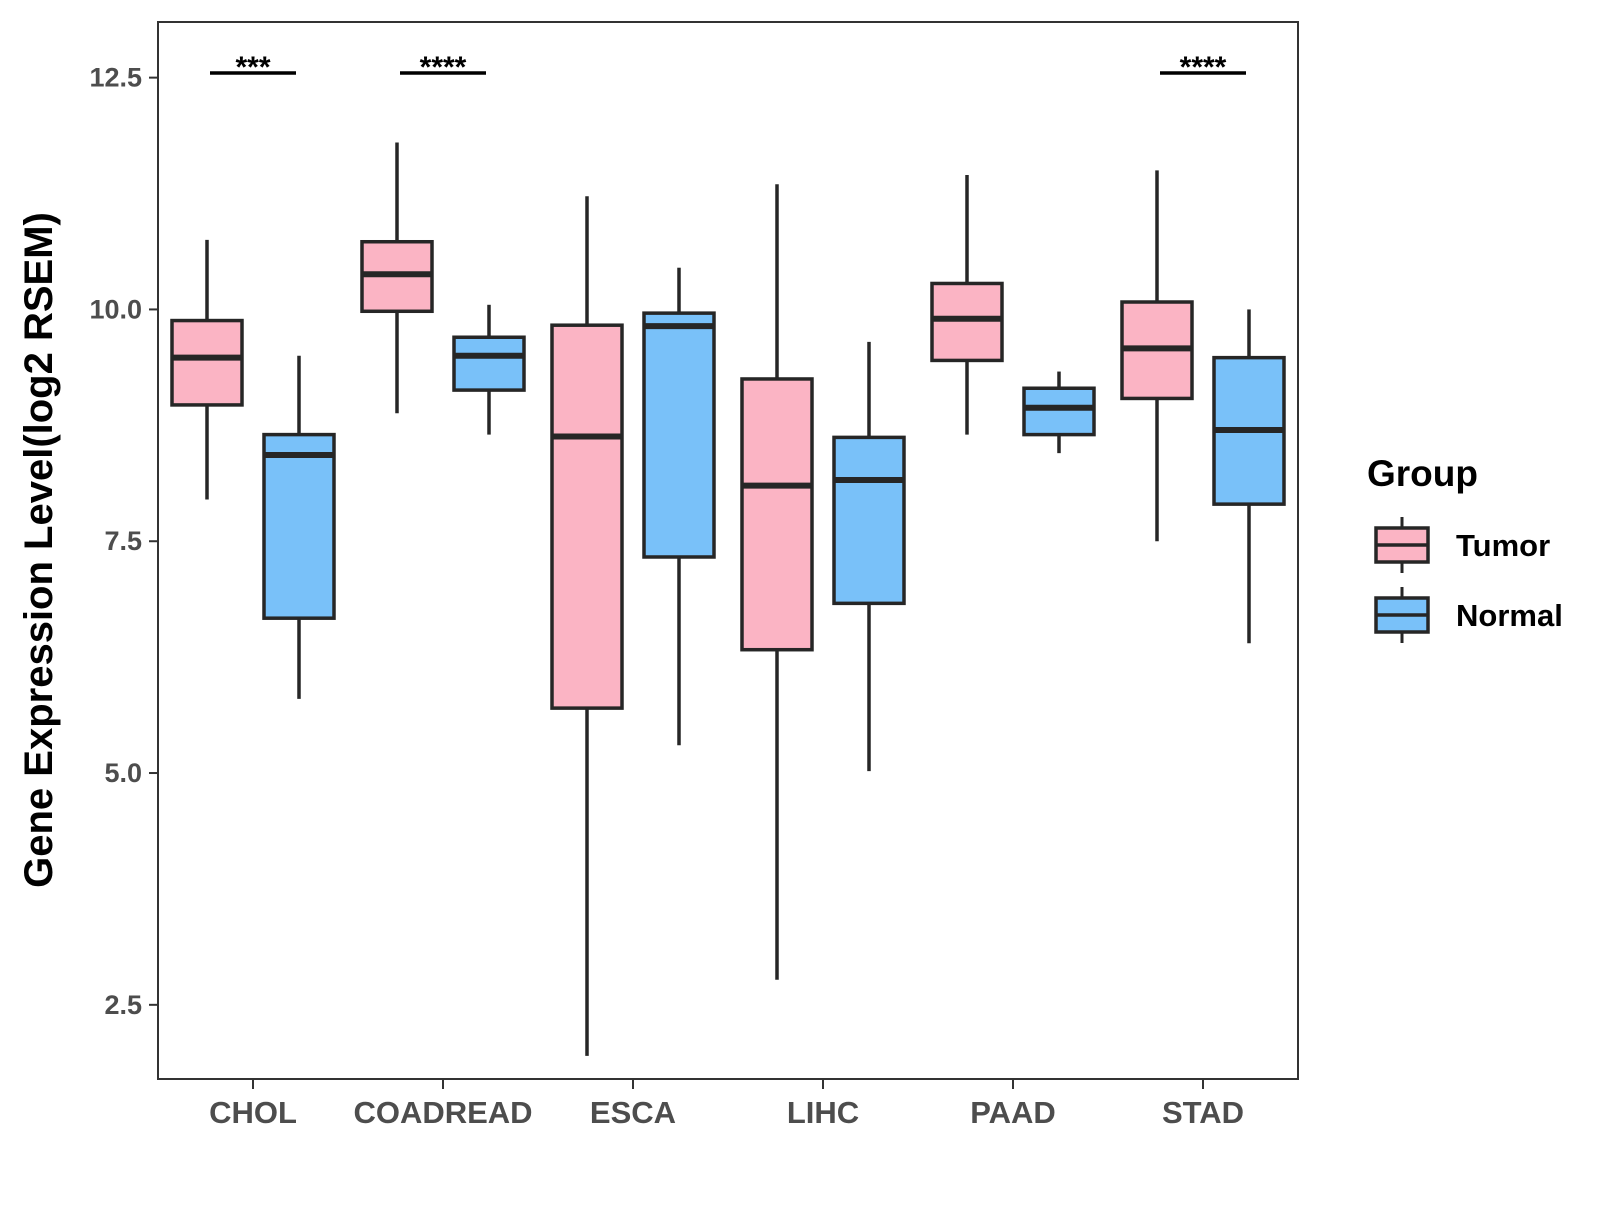 Image resolution: width=1600 pixels, height=1205 pixels. I want to click on y-tick-label: 5.0, so click(123, 773).